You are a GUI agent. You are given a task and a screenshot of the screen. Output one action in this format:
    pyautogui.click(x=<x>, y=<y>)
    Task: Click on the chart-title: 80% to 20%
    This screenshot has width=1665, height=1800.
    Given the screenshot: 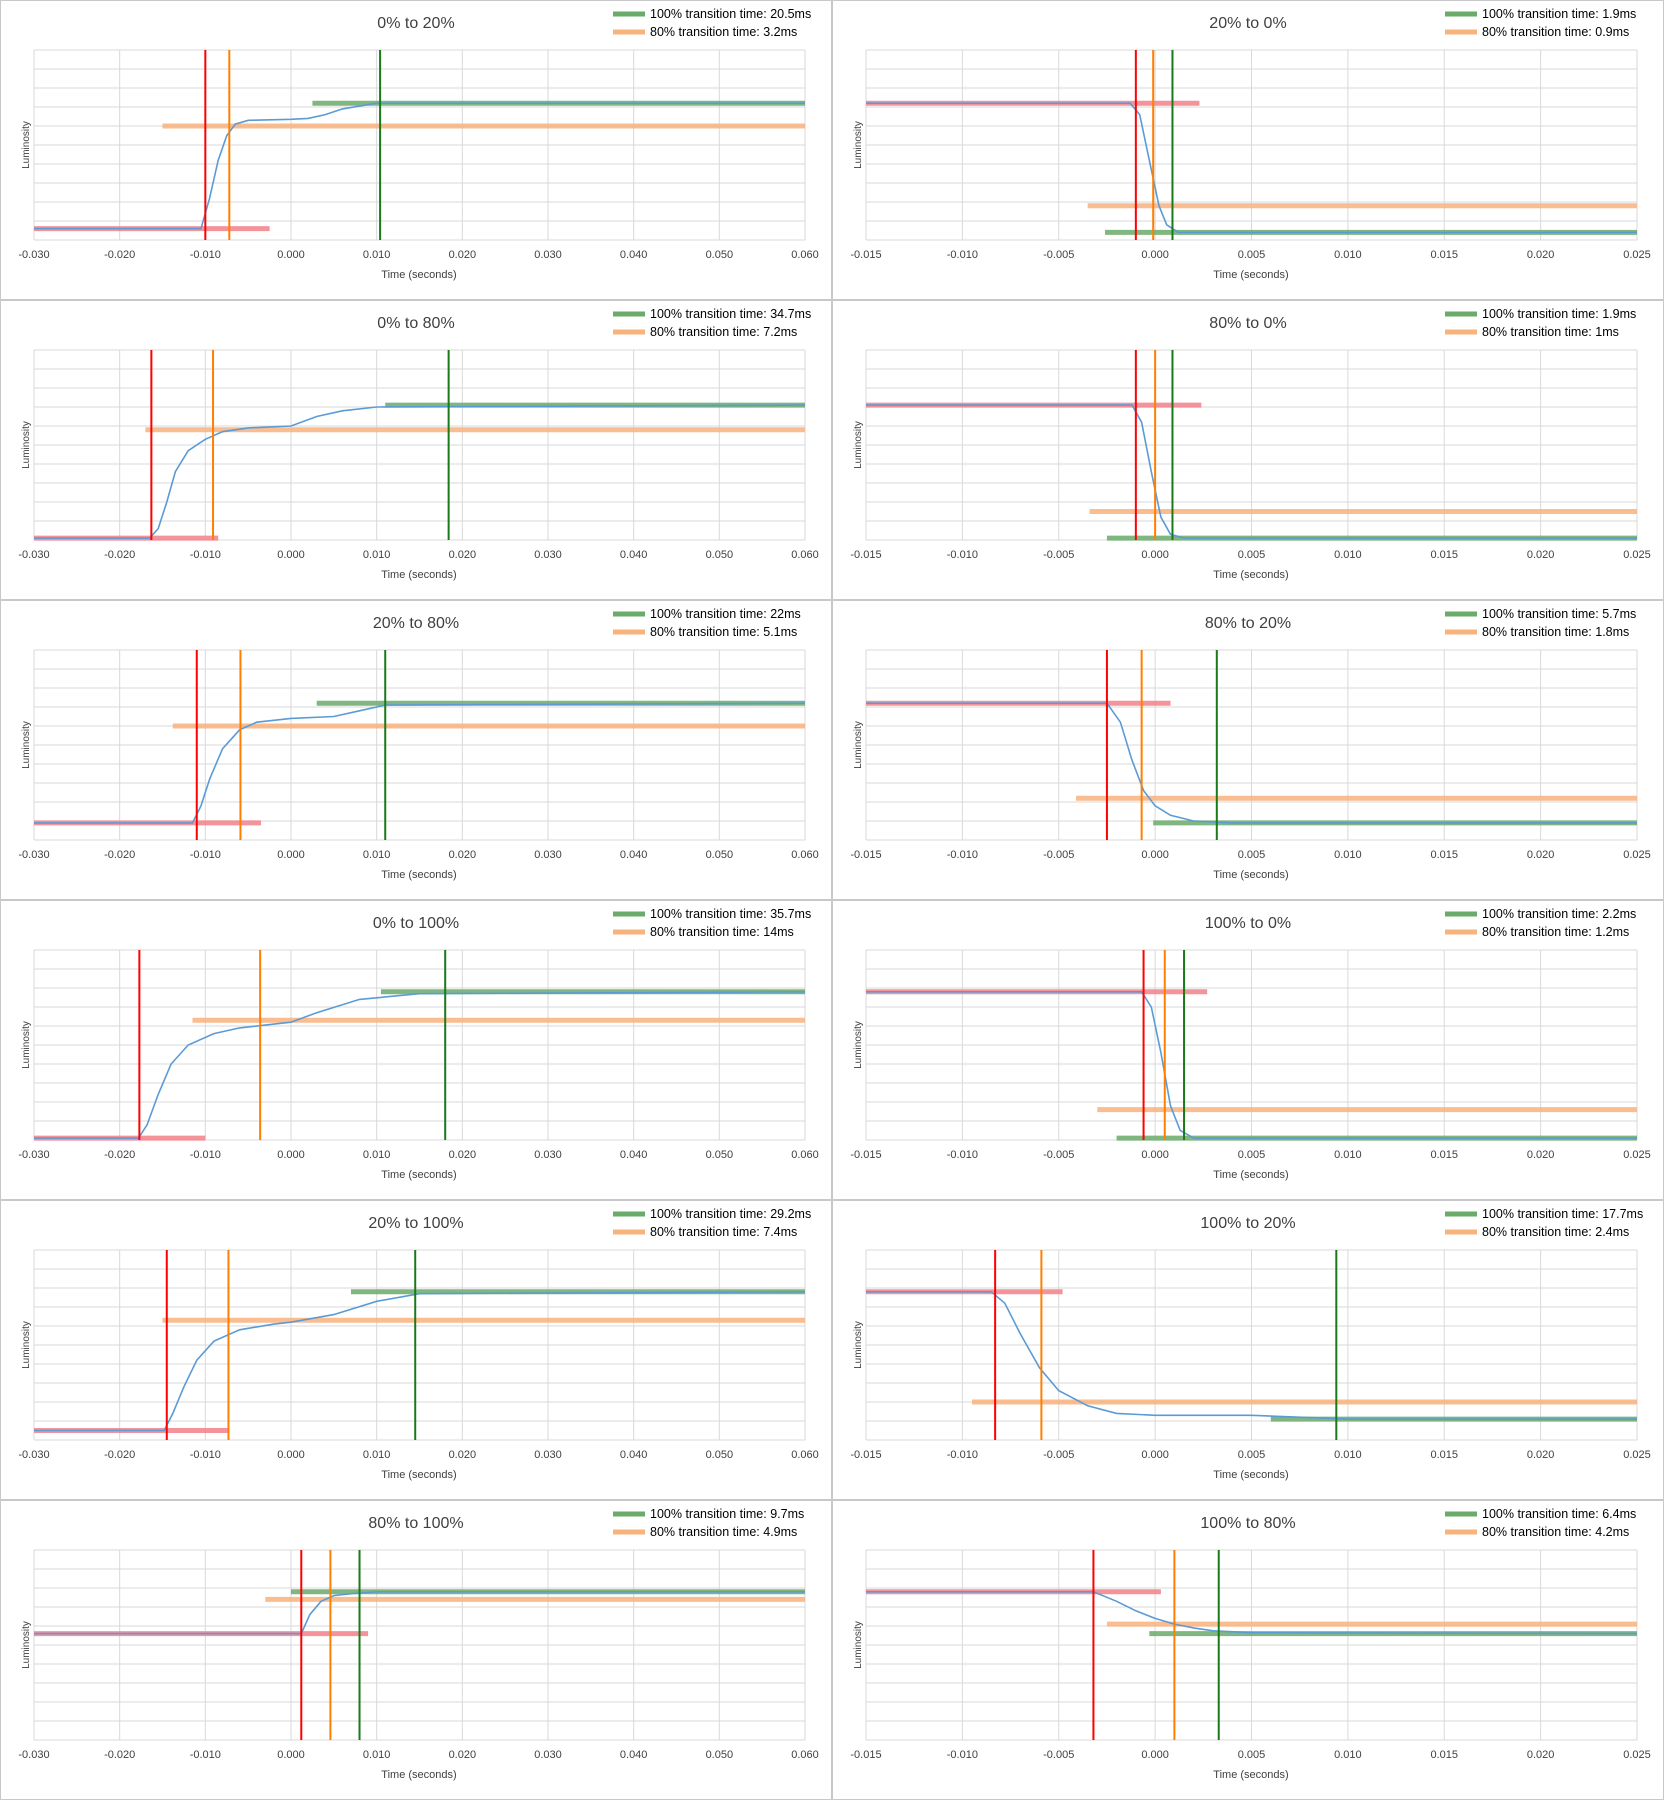 What is the action you would take?
    pyautogui.click(x=1248, y=623)
    